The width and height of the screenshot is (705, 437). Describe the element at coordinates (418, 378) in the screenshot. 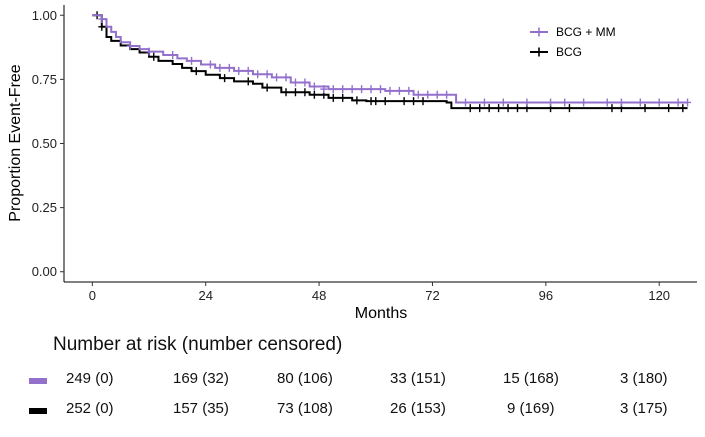

I see `risk-cell: 33 (151)` at that location.